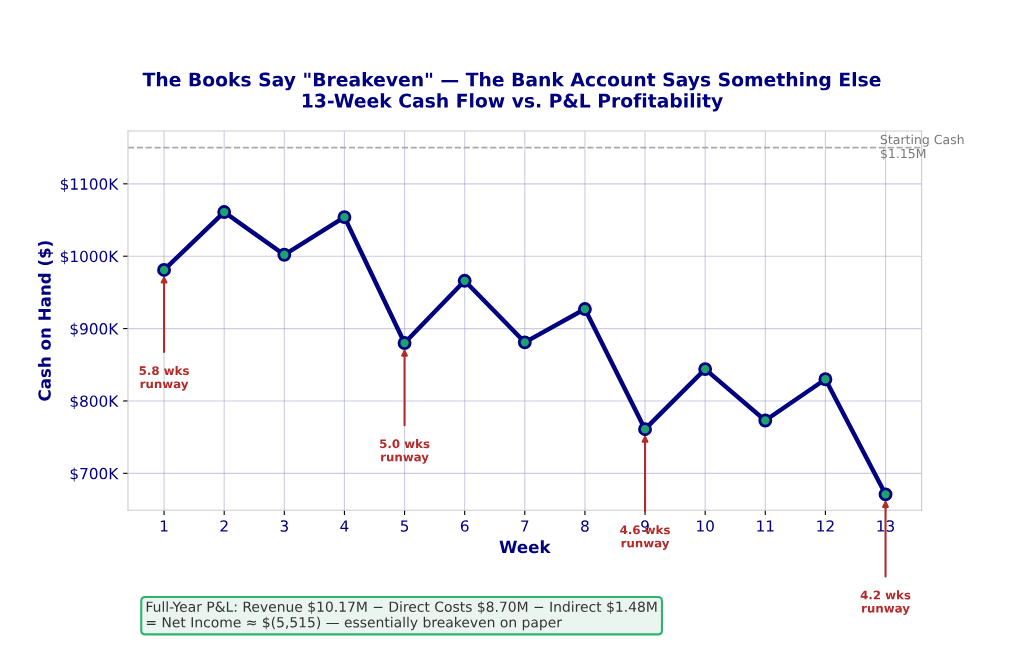  Describe the element at coordinates (511, 92) in the screenshot. I see `chart-title: The Books Say "Breakeven" — The Bank Account Says Something Else 13-Week Cash Flow vs. P&L Profitability` at that location.